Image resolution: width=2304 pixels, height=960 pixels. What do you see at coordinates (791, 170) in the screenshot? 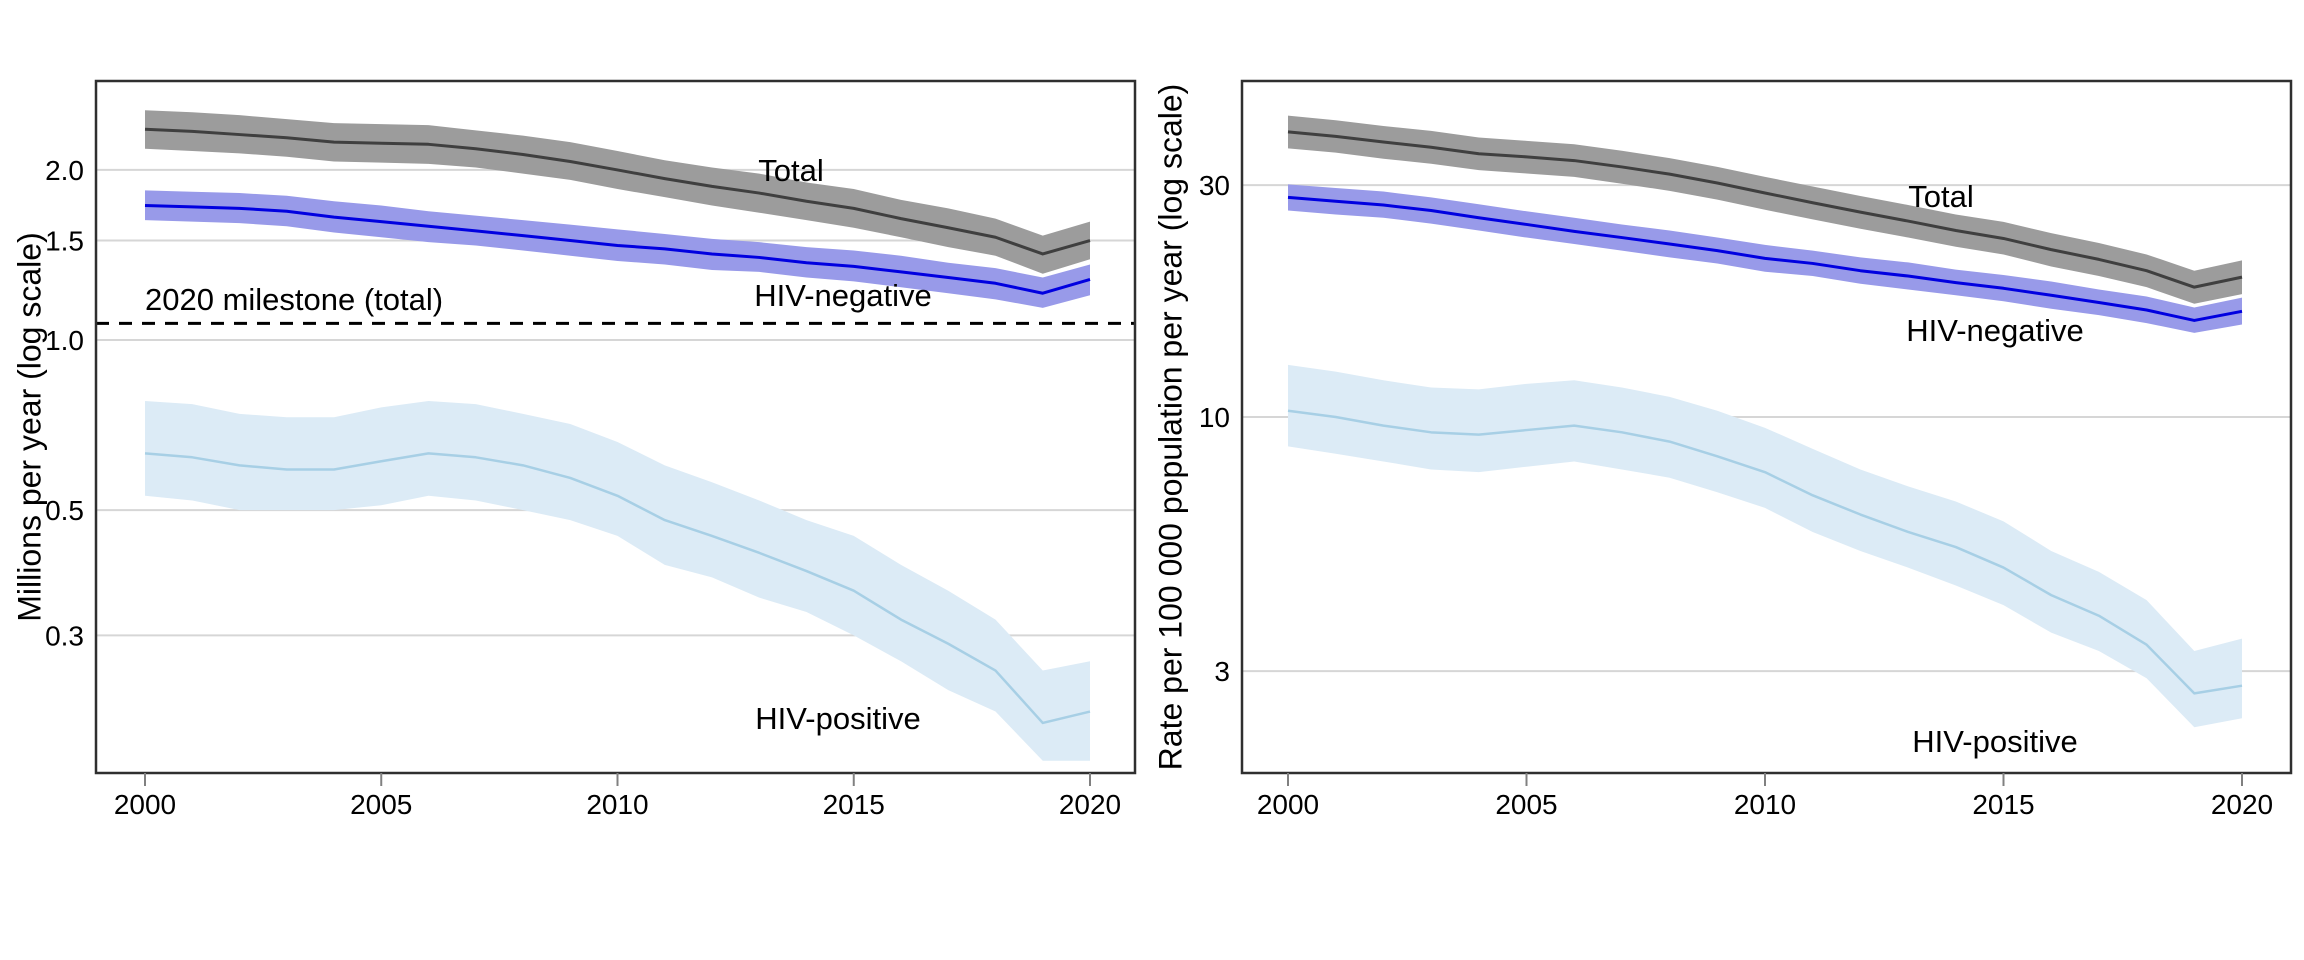
I see `left-total-label: Total` at bounding box center [791, 170].